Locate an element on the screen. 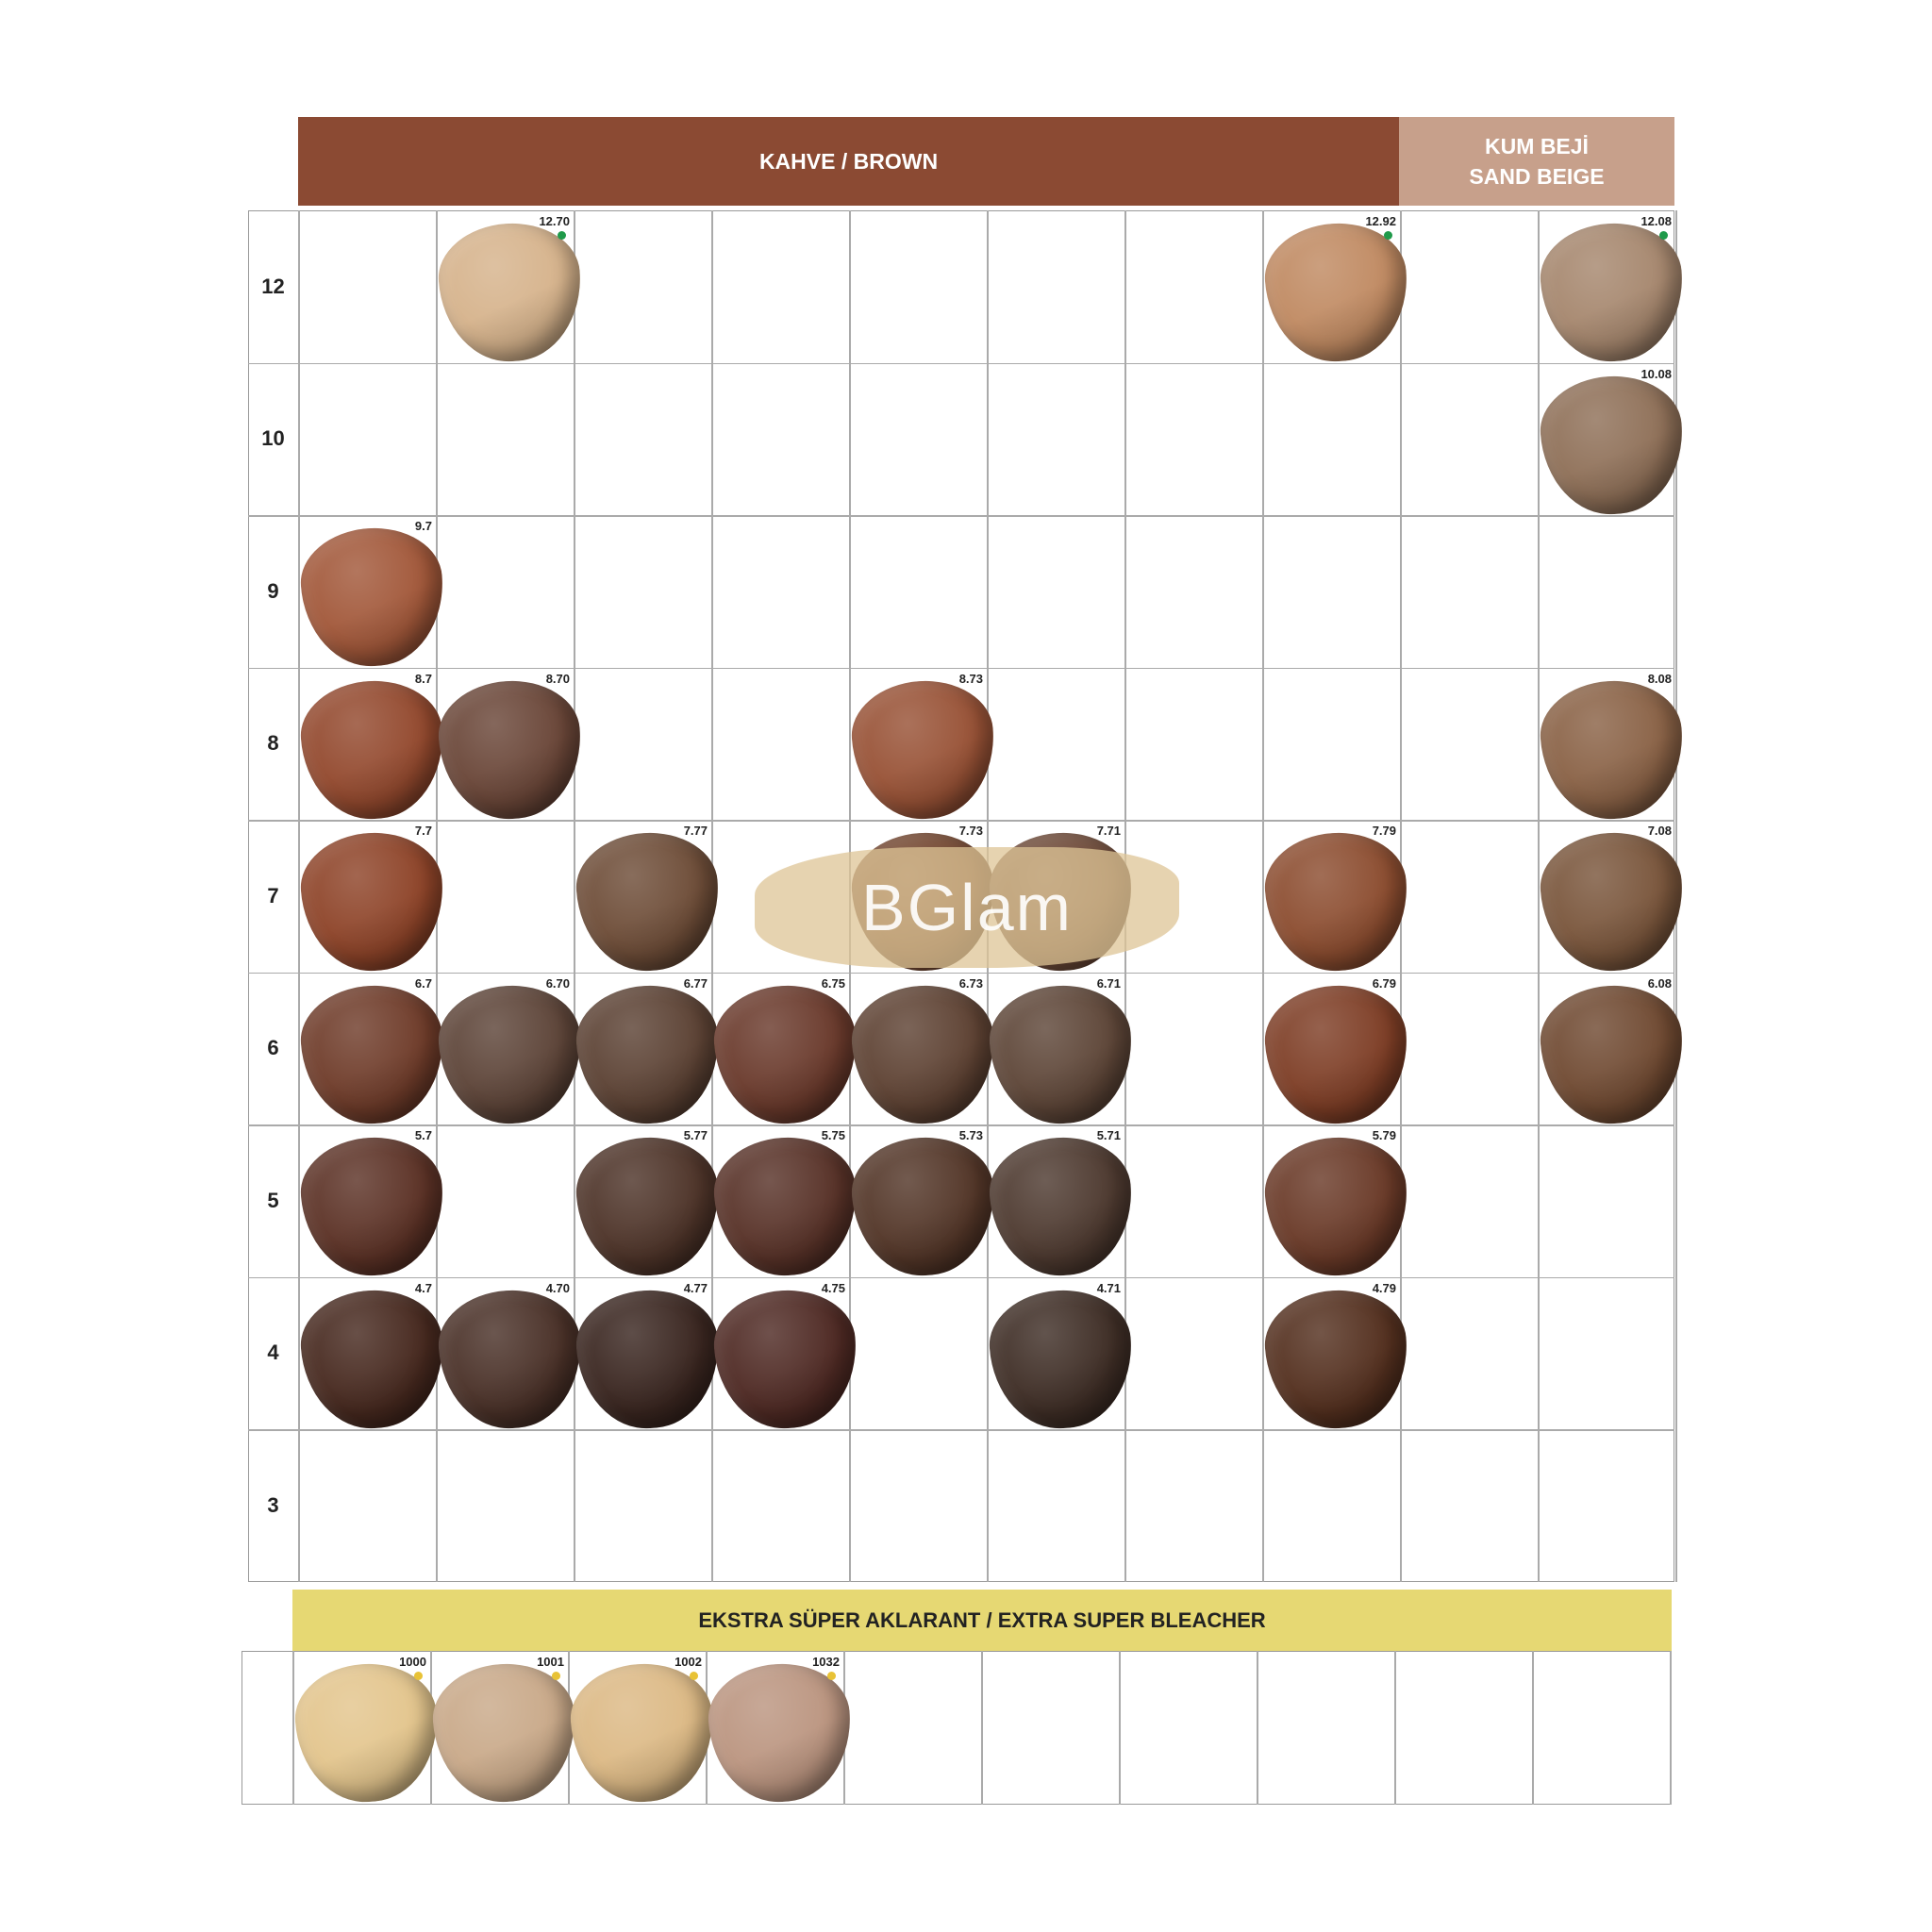 Image resolution: width=1932 pixels, height=1932 pixels. swatch-7.7: 7.7 is located at coordinates (372, 898).